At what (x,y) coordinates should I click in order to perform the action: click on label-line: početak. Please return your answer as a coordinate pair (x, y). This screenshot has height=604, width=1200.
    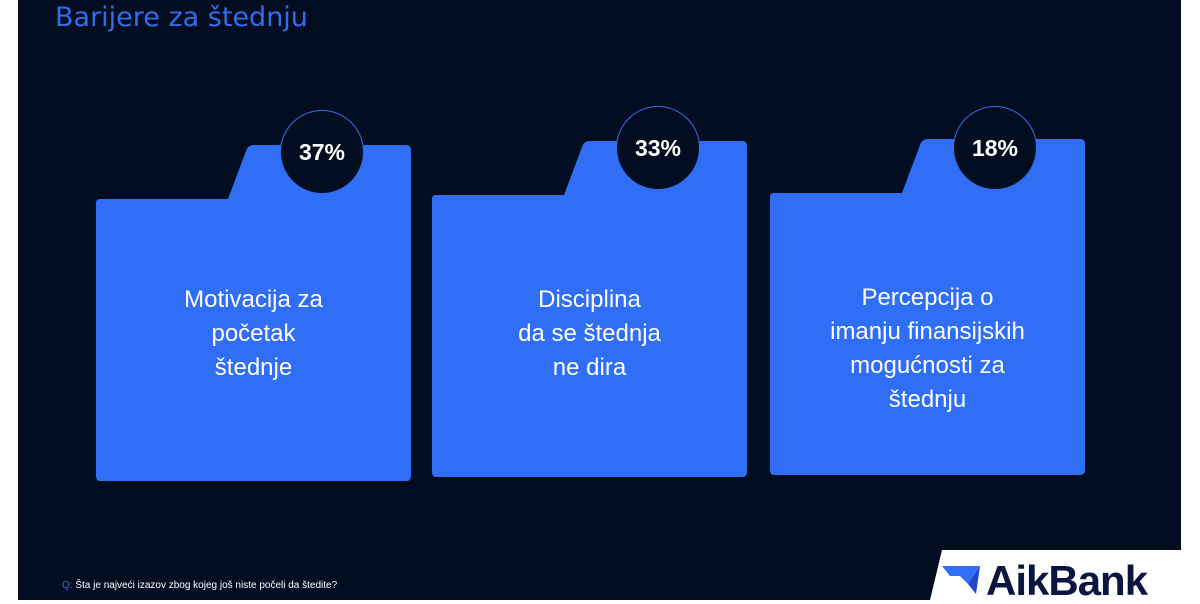
    Looking at the image, I should click on (253, 333).